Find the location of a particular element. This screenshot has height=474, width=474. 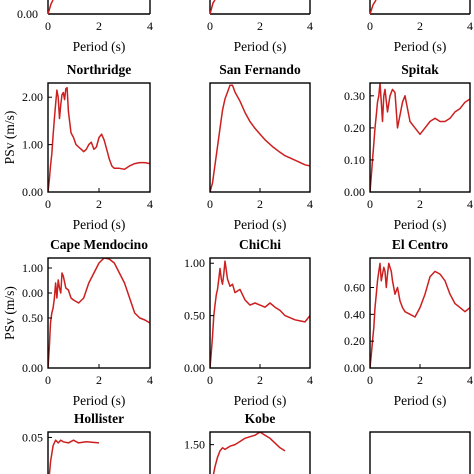

panel-title: El Centro is located at coordinates (420, 244).